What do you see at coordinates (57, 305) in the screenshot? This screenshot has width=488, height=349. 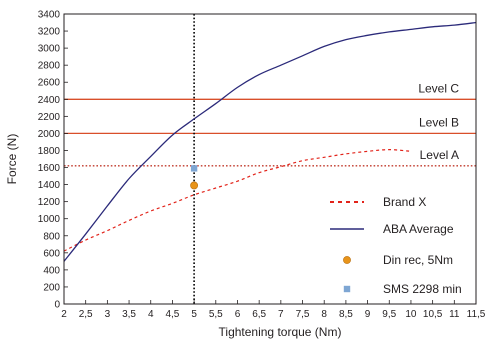 I see `y-tick-label: 0` at bounding box center [57, 305].